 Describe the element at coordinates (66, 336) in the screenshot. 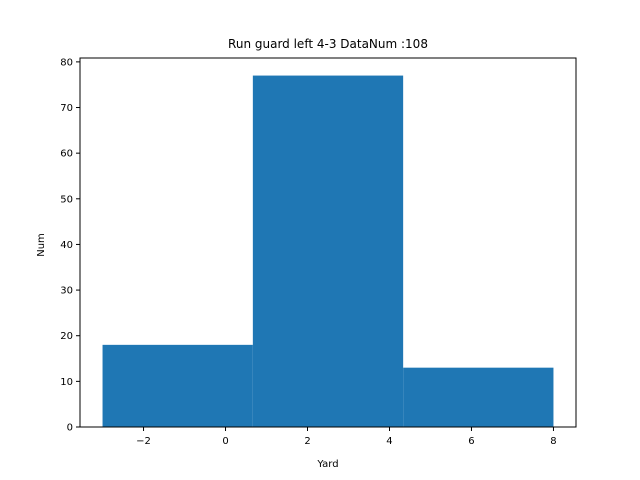

I see `y-tick-label: 20` at that location.